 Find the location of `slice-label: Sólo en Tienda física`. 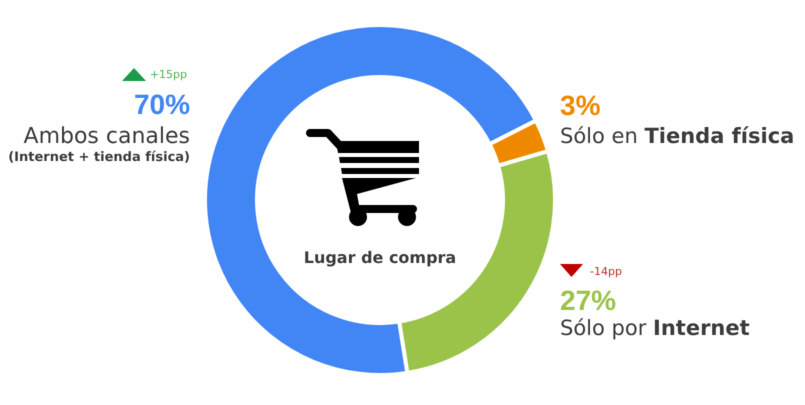

slice-label: Sólo en Tienda física is located at coordinates (677, 136).